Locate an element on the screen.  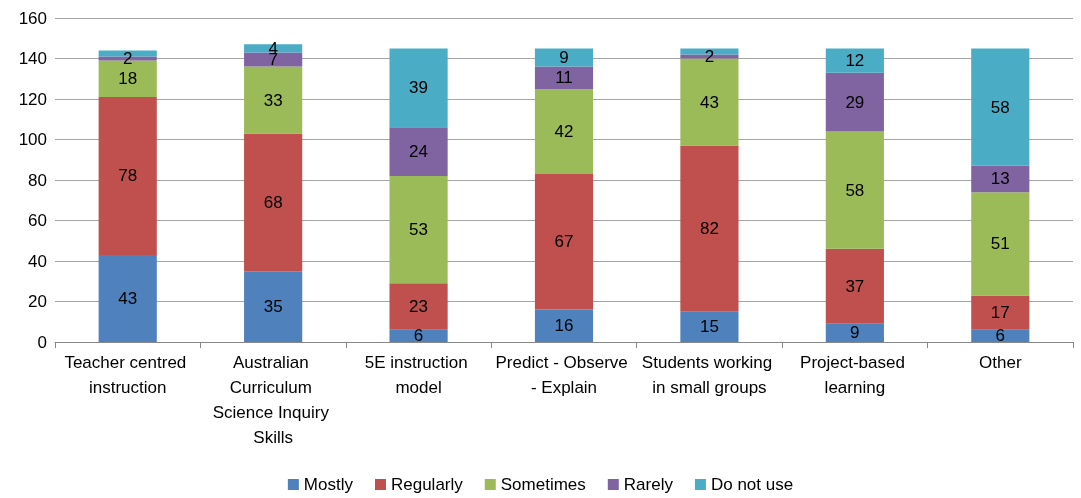
legend-label: Regularly is located at coordinates (427, 484).